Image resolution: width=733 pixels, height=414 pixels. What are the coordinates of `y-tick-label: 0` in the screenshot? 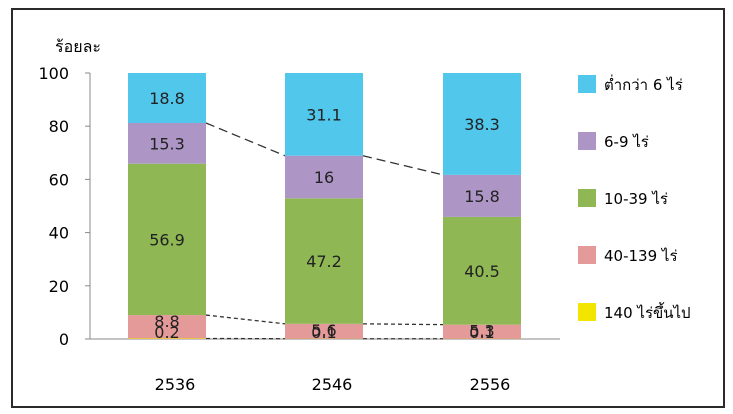 It's located at (64, 339).